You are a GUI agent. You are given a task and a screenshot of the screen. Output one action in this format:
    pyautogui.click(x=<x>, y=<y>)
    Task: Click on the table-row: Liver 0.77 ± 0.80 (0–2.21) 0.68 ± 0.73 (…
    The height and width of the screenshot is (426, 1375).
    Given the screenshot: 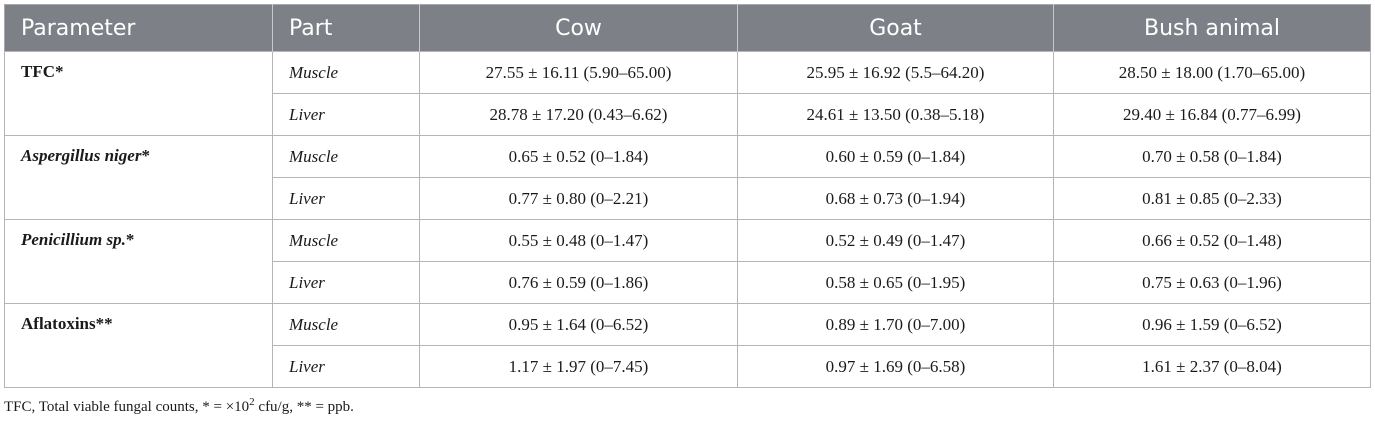 What is the action you would take?
    pyautogui.click(x=688, y=198)
    